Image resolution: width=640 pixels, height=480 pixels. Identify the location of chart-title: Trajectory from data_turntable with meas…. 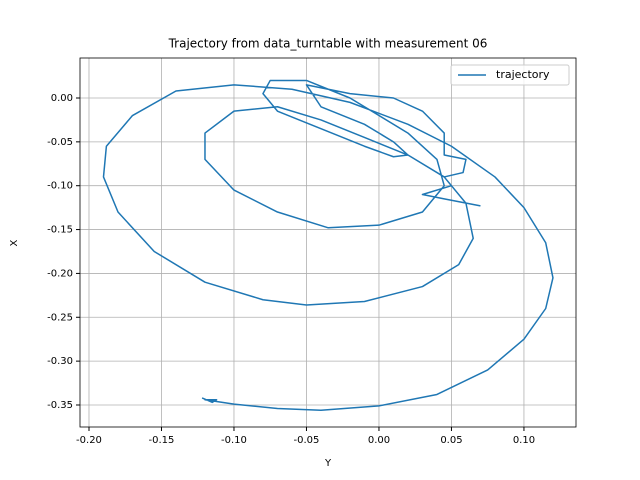
(328, 44).